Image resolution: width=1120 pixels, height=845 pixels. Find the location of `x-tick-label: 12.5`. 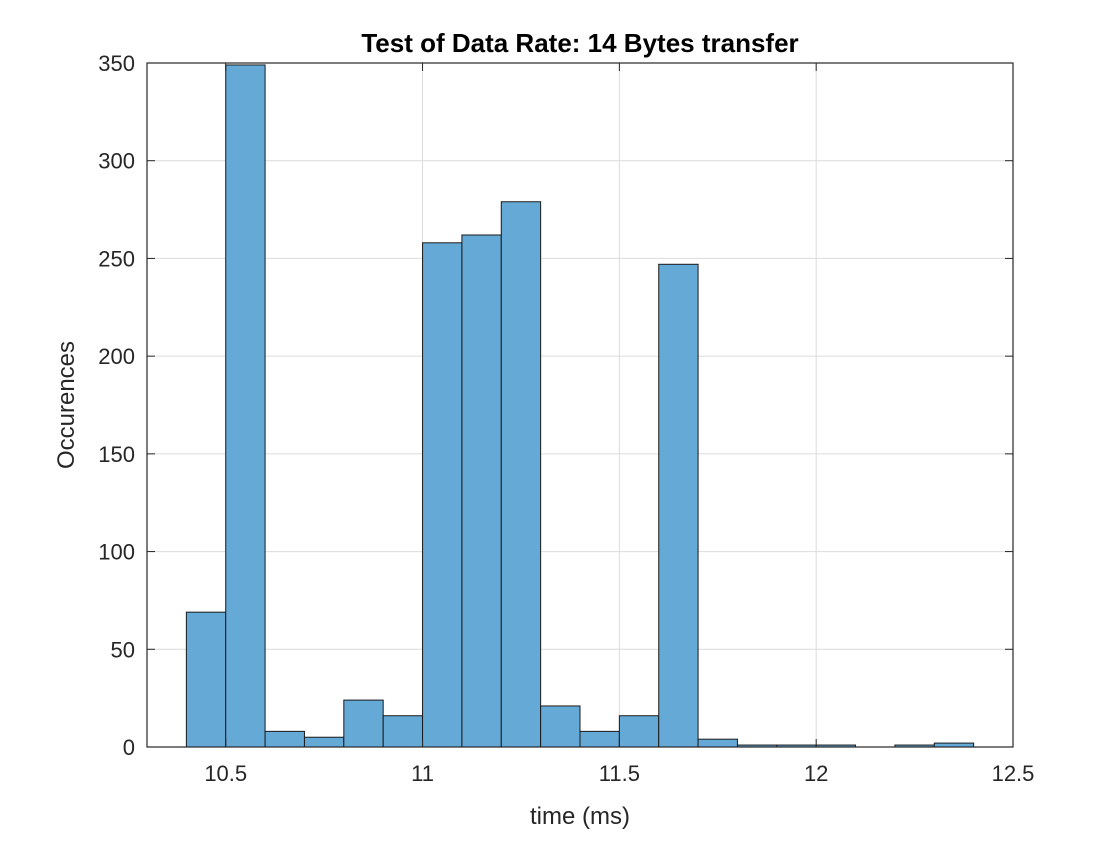

x-tick-label: 12.5 is located at coordinates (1013, 773).